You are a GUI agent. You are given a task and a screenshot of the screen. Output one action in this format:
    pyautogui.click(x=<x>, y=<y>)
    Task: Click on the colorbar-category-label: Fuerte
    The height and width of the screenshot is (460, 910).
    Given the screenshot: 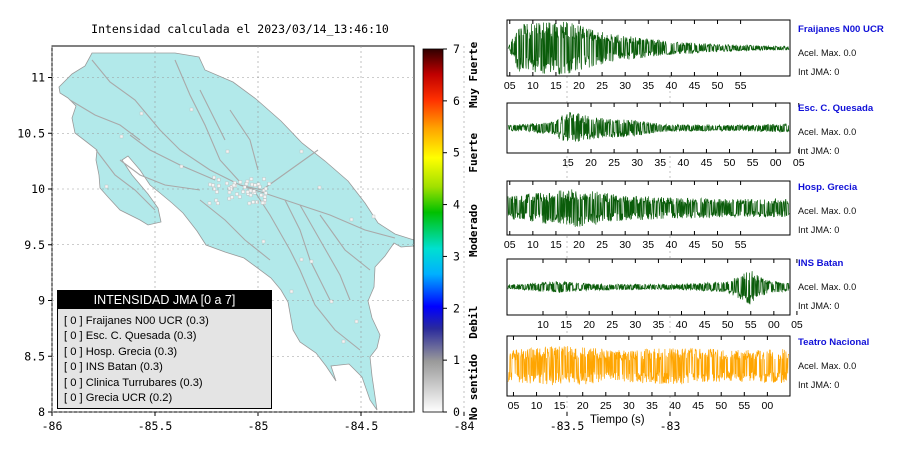 What is the action you would take?
    pyautogui.click(x=473, y=152)
    